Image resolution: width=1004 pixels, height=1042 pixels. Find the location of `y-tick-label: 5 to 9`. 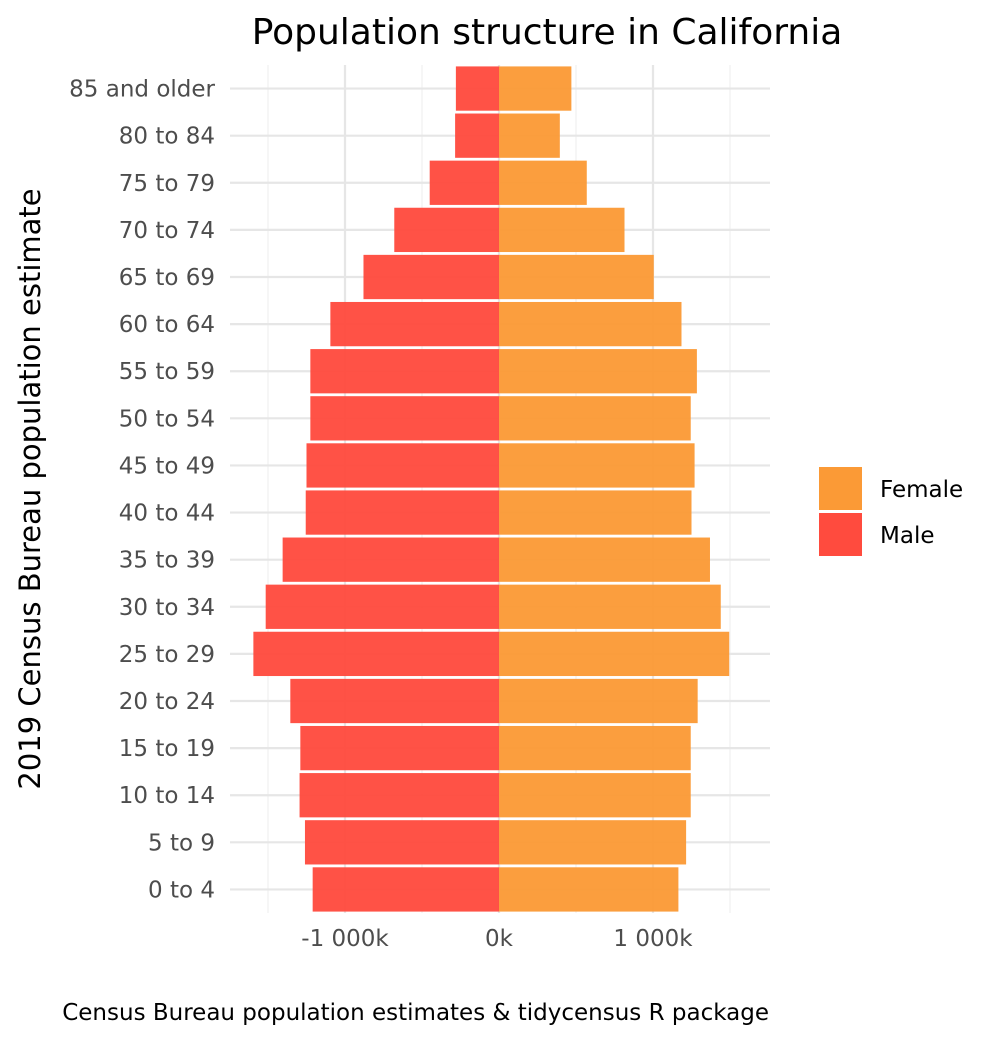

y-tick-label: 5 to 9 is located at coordinates (181, 843).